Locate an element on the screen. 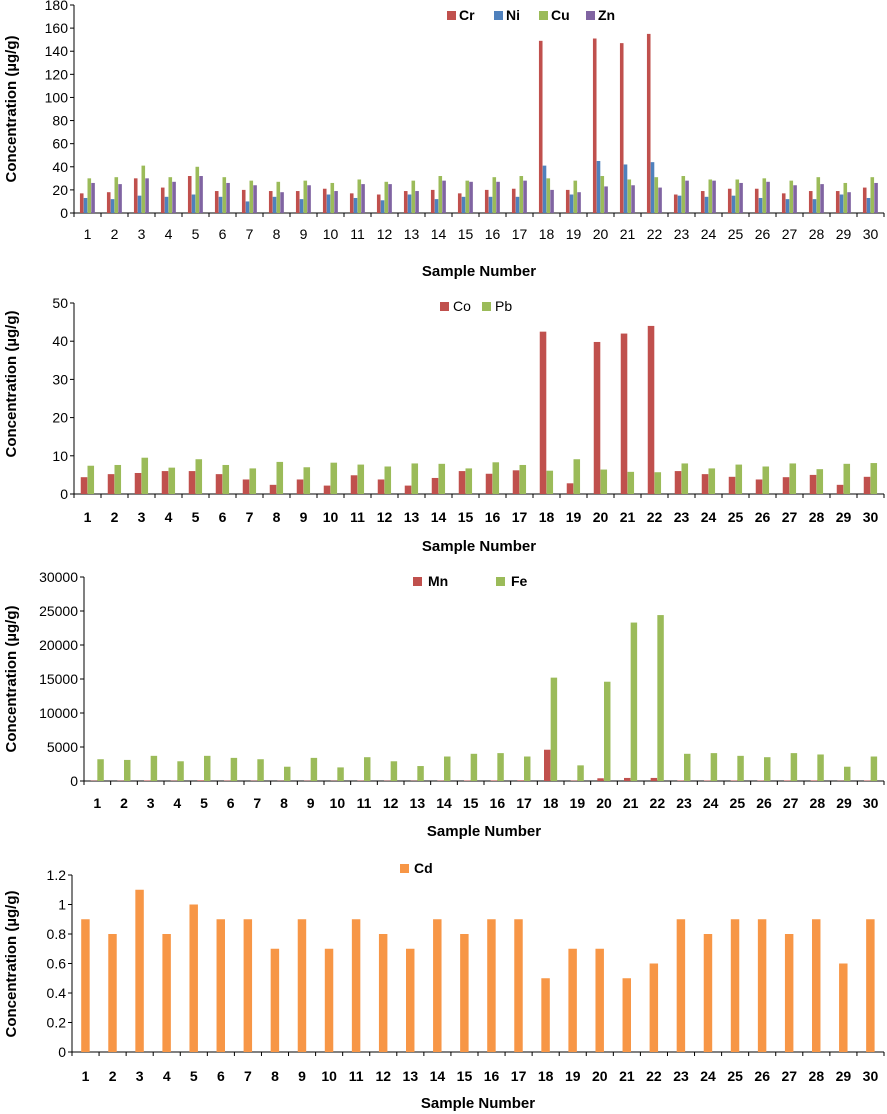 This screenshot has width=887, height=1114. x-tick-label: 11 is located at coordinates (356, 1076).